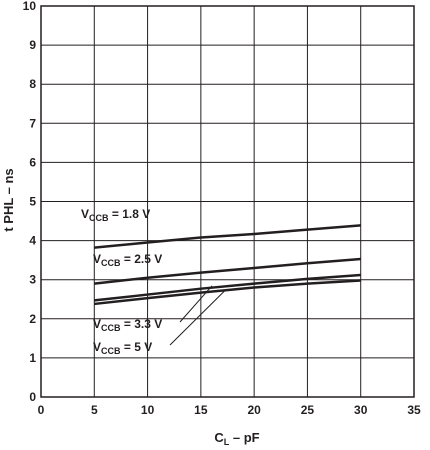  I want to click on y-tick-label: 9, so click(32, 45).